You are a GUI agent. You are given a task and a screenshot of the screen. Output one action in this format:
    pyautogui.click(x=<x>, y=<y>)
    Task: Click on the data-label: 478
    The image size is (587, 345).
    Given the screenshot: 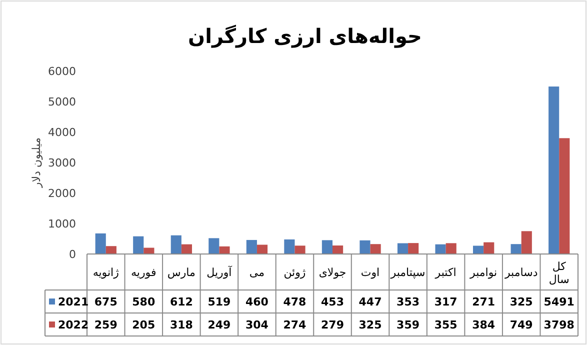 What is the action you would take?
    pyautogui.click(x=294, y=302)
    